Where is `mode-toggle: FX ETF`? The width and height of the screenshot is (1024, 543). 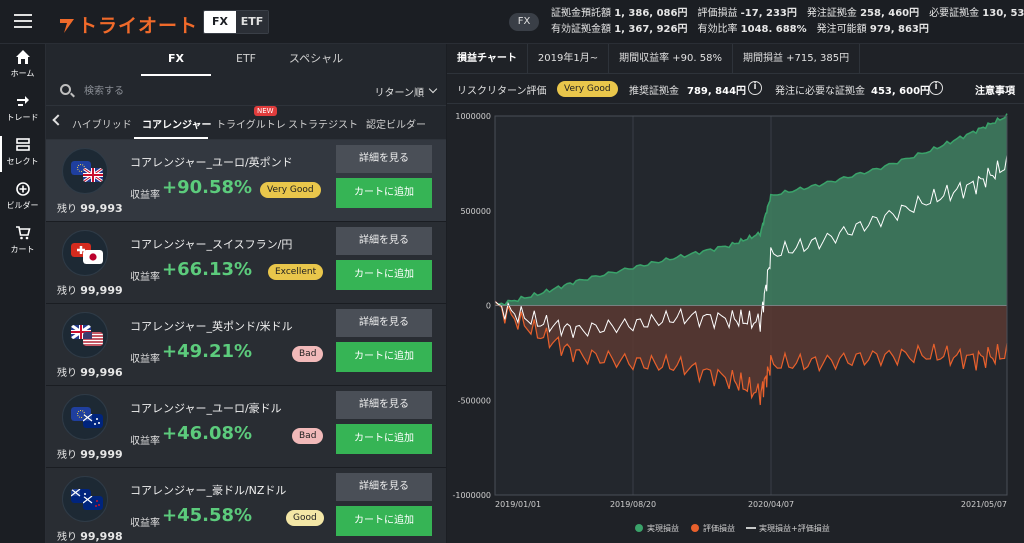 mode-toggle: FX ETF is located at coordinates (236, 22).